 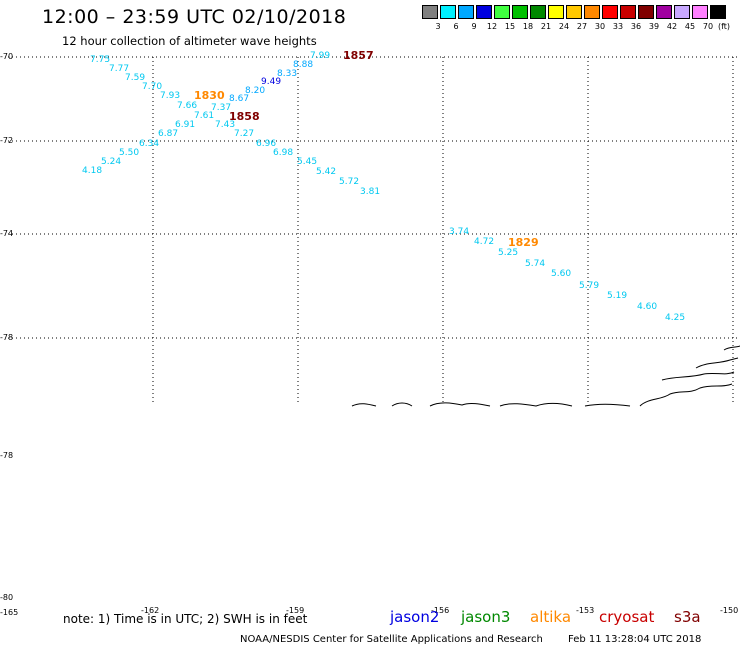 I want to click on wave-height-obs: 5.25, so click(x=508, y=253).